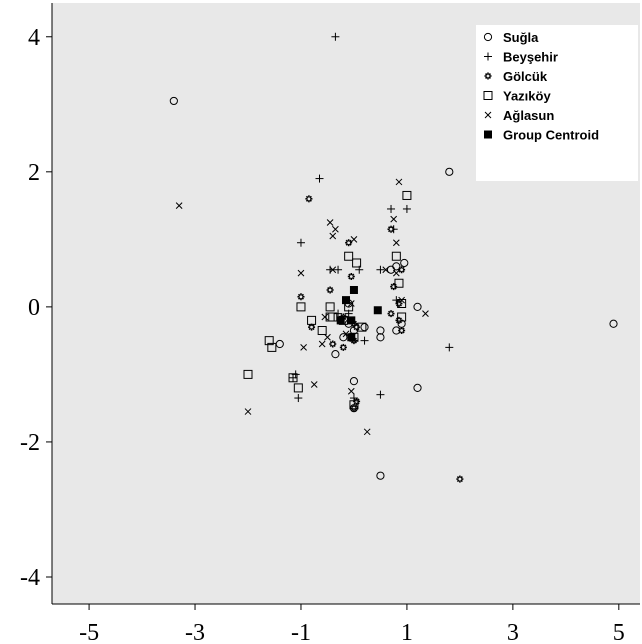 This screenshot has width=642, height=644. What do you see at coordinates (195, 632) in the screenshot?
I see `x-tick-label: -3` at bounding box center [195, 632].